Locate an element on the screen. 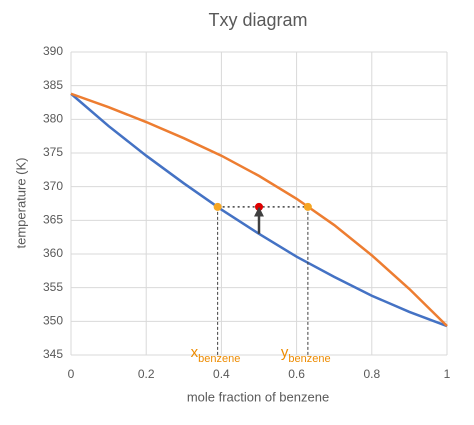 The image size is (474, 425). y-tick-label: 390 is located at coordinates (53, 51).